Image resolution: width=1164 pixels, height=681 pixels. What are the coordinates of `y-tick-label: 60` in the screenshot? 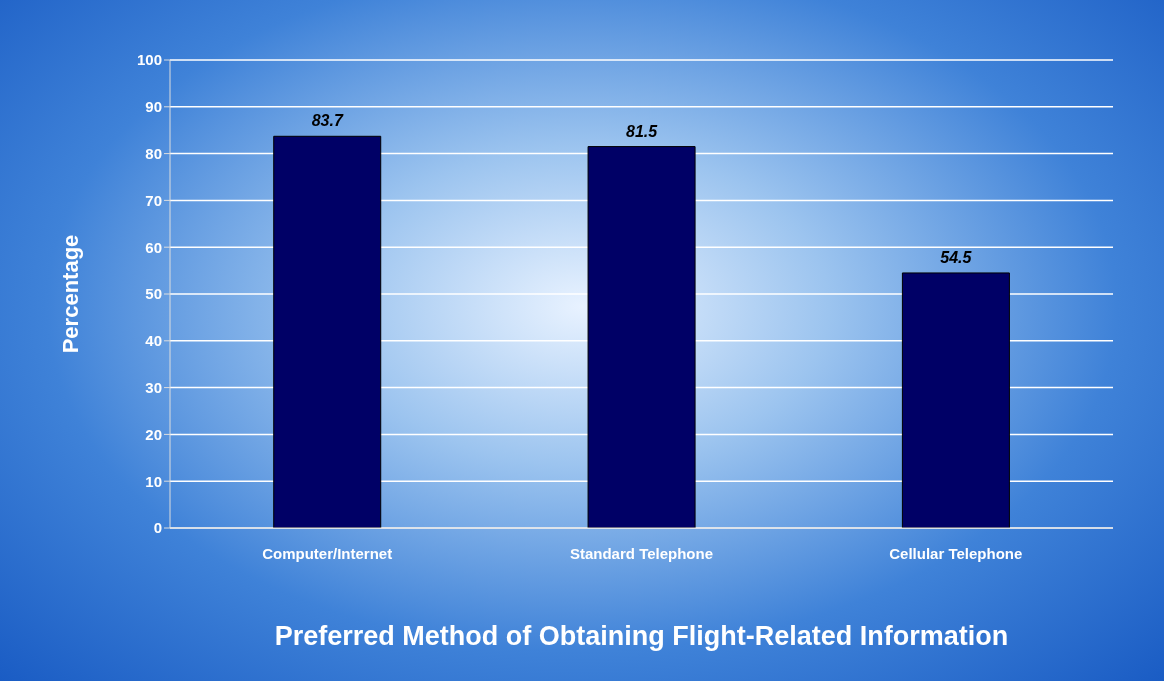 It's located at (153, 247).